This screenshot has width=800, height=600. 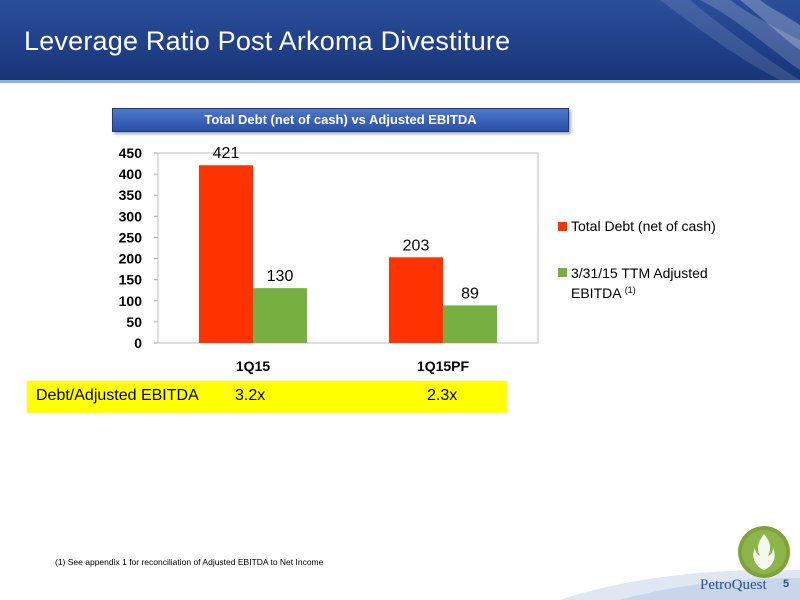 I want to click on bars-group, so click(x=348, y=254).